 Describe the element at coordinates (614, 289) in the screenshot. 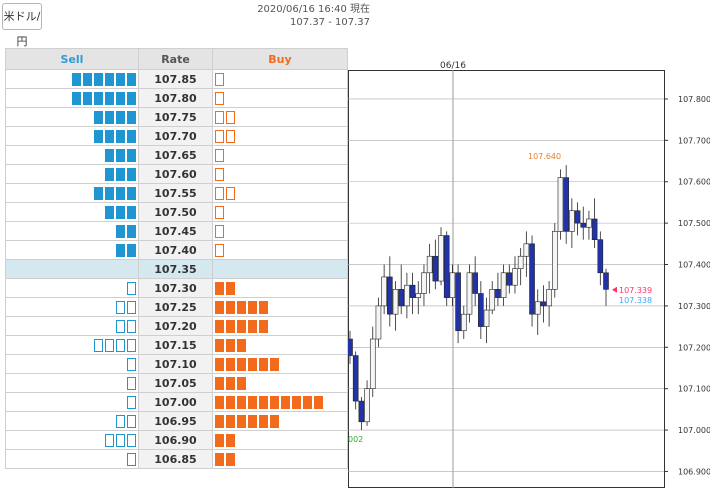

I see `last-price-marker` at that location.